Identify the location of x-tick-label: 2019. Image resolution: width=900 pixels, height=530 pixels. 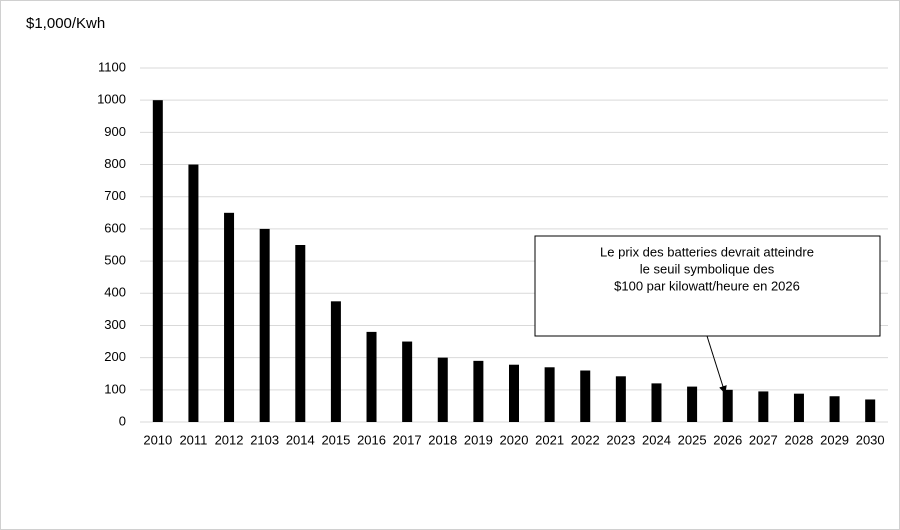
(478, 439).